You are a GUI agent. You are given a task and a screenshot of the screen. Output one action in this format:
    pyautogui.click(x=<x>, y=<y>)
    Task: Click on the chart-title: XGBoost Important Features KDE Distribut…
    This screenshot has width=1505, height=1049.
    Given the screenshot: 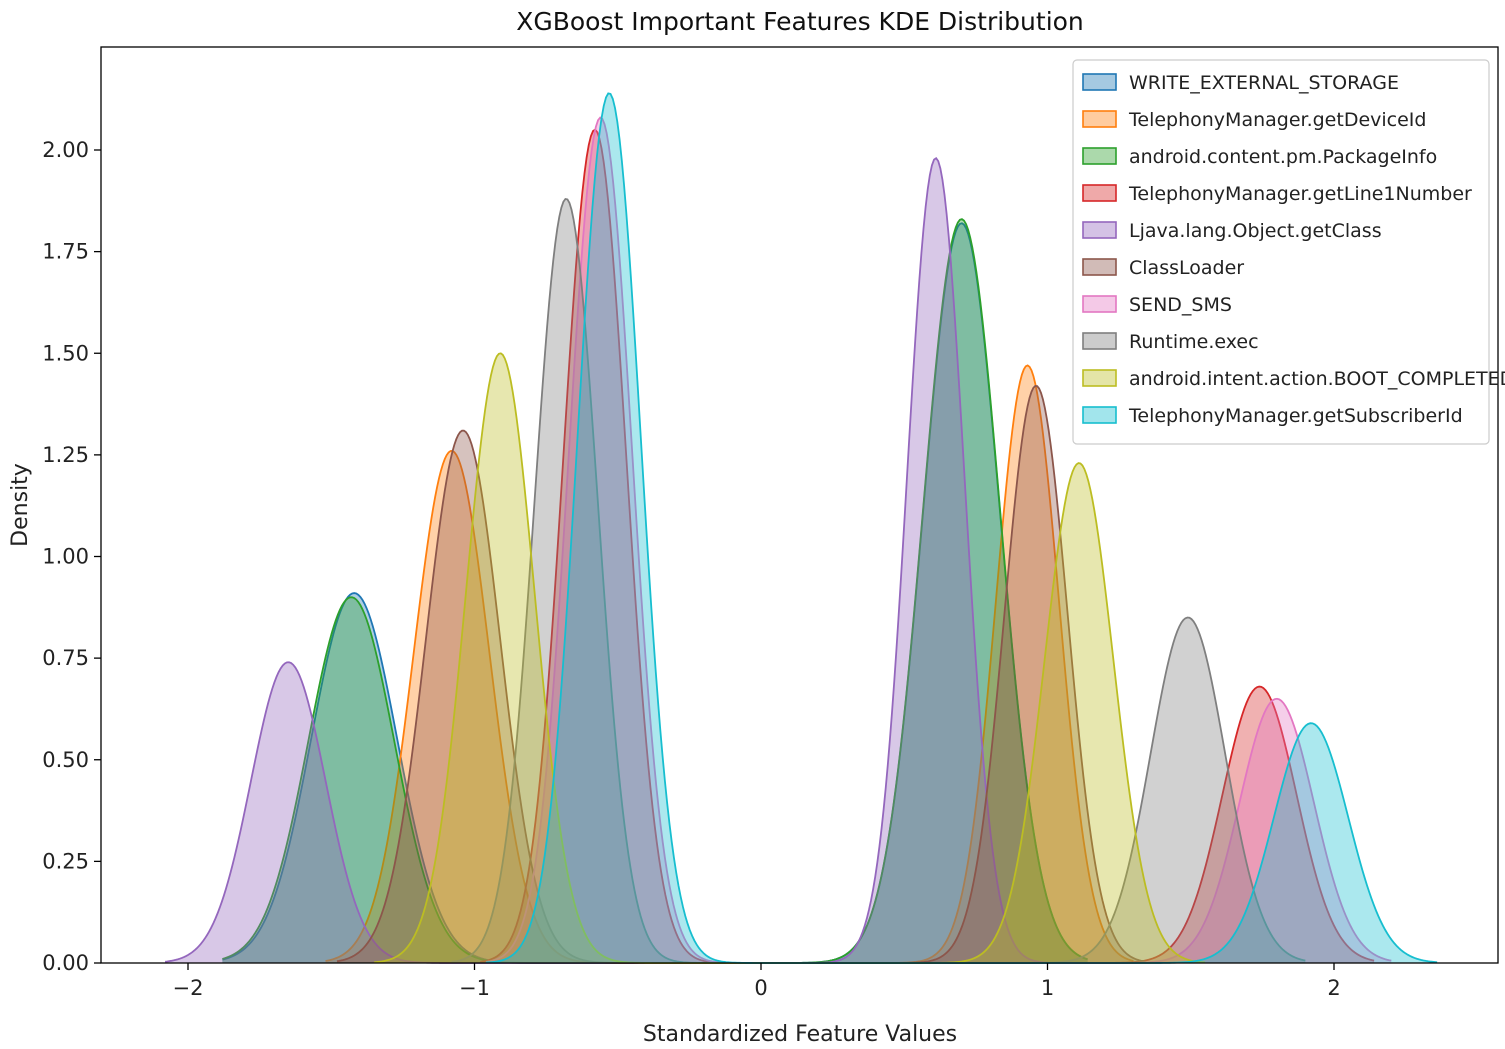 What is the action you would take?
    pyautogui.click(x=800, y=21)
    